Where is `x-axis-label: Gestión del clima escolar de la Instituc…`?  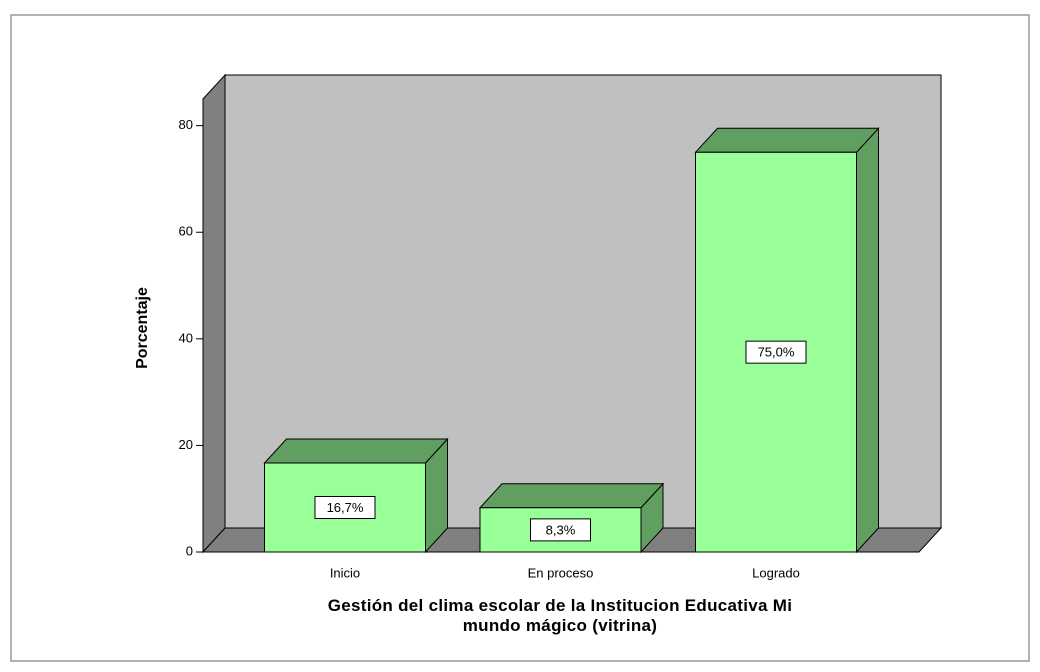 x-axis-label: Gestión del clima escolar de la Instituc… is located at coordinates (560, 615).